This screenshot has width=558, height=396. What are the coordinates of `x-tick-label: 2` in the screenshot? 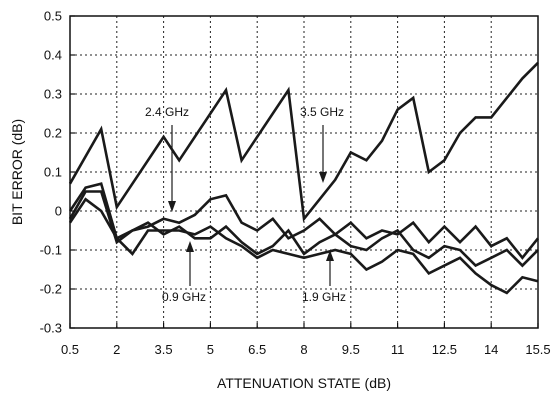 It's located at (116, 349).